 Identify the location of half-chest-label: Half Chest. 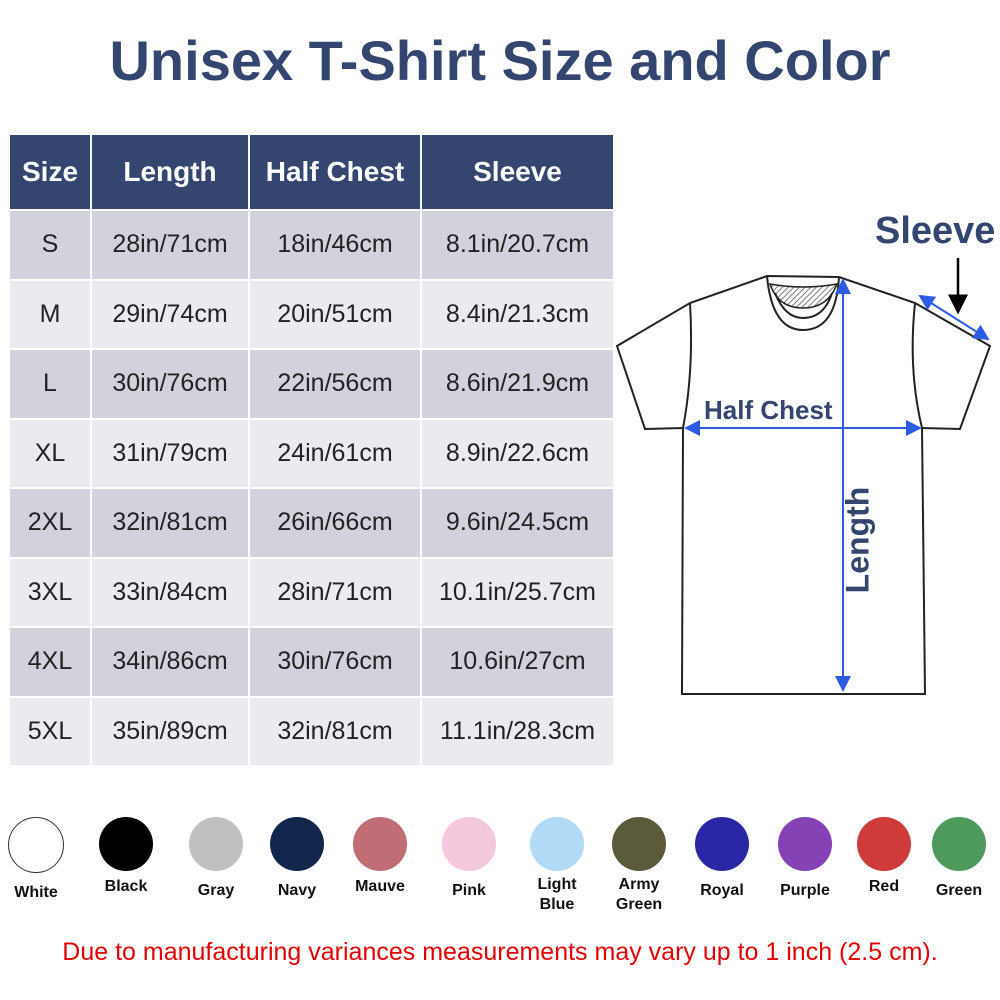
(768, 410).